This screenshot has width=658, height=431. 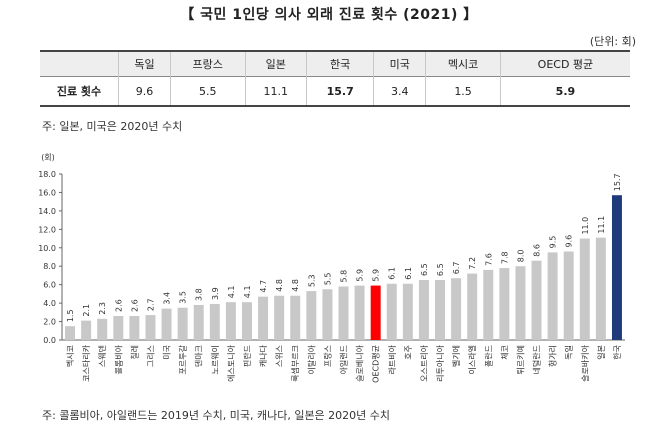 I want to click on bar-value-label: 5.5, so click(x=327, y=279).